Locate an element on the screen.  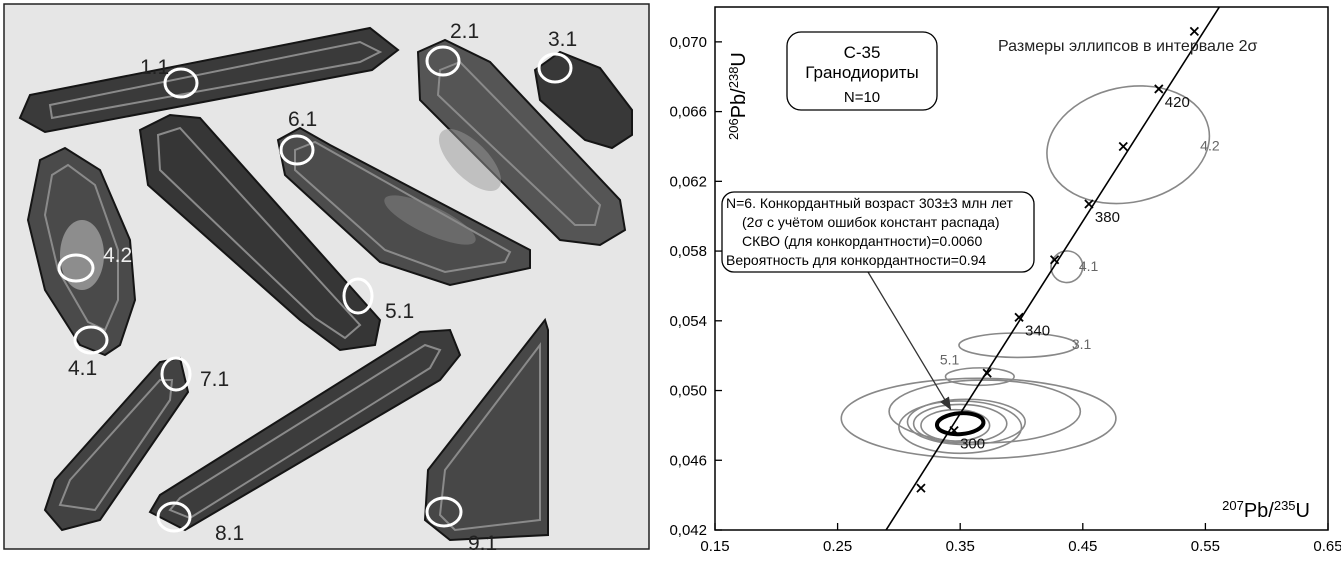
spot-label-9-1: 9.1 is located at coordinates (482, 543).